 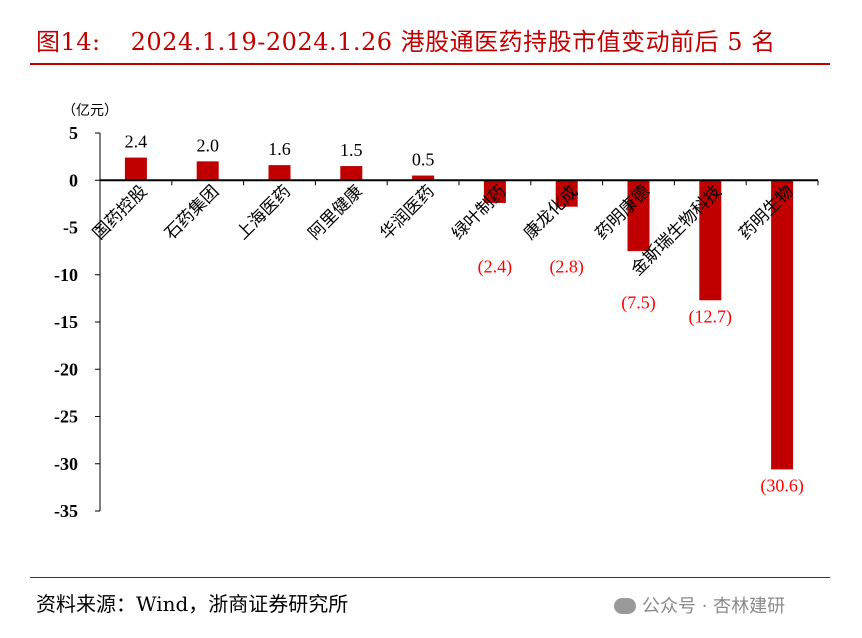 I want to click on data-label: (30.6), so click(x=782, y=485).